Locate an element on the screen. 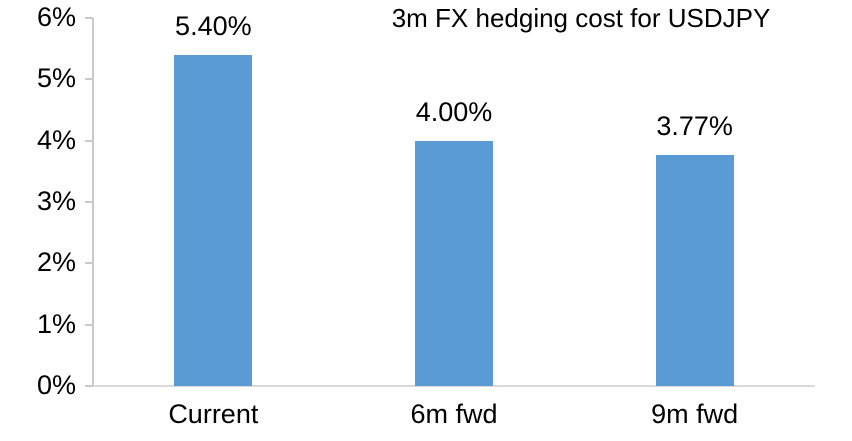 Image resolution: width=852 pixels, height=441 pixels. bar-current is located at coordinates (213, 220).